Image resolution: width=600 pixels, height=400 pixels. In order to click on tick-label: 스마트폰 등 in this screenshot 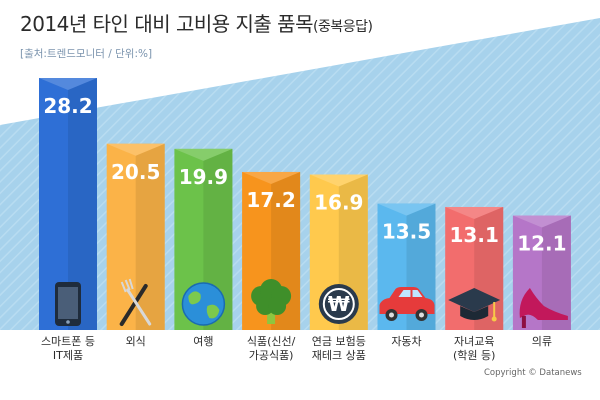, I will do `click(68, 341)`.